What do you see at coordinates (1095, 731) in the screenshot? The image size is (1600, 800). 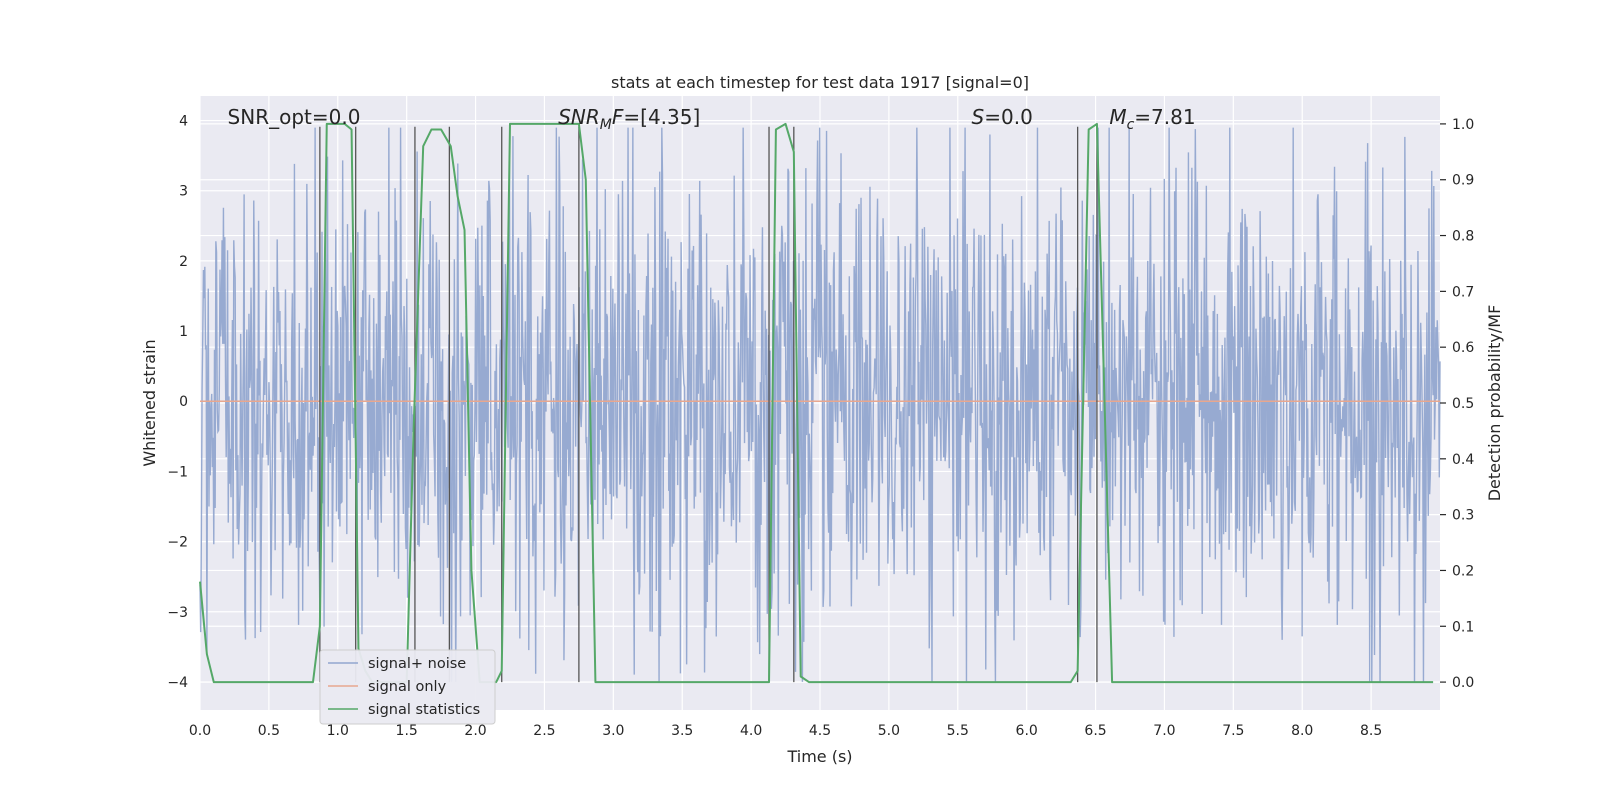 I see `x-tick-label: 6.5` at bounding box center [1095, 731].